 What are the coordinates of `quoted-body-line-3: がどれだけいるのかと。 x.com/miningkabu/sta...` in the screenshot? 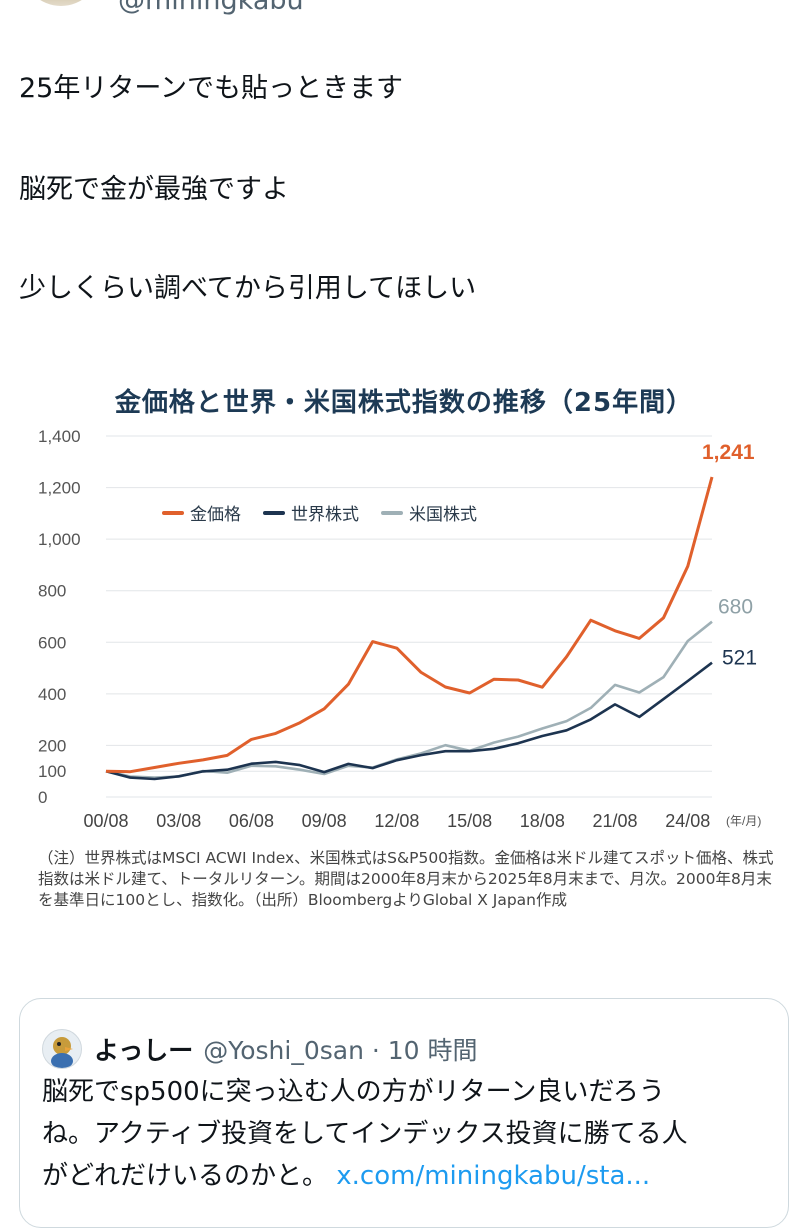 It's located at (407, 1176).